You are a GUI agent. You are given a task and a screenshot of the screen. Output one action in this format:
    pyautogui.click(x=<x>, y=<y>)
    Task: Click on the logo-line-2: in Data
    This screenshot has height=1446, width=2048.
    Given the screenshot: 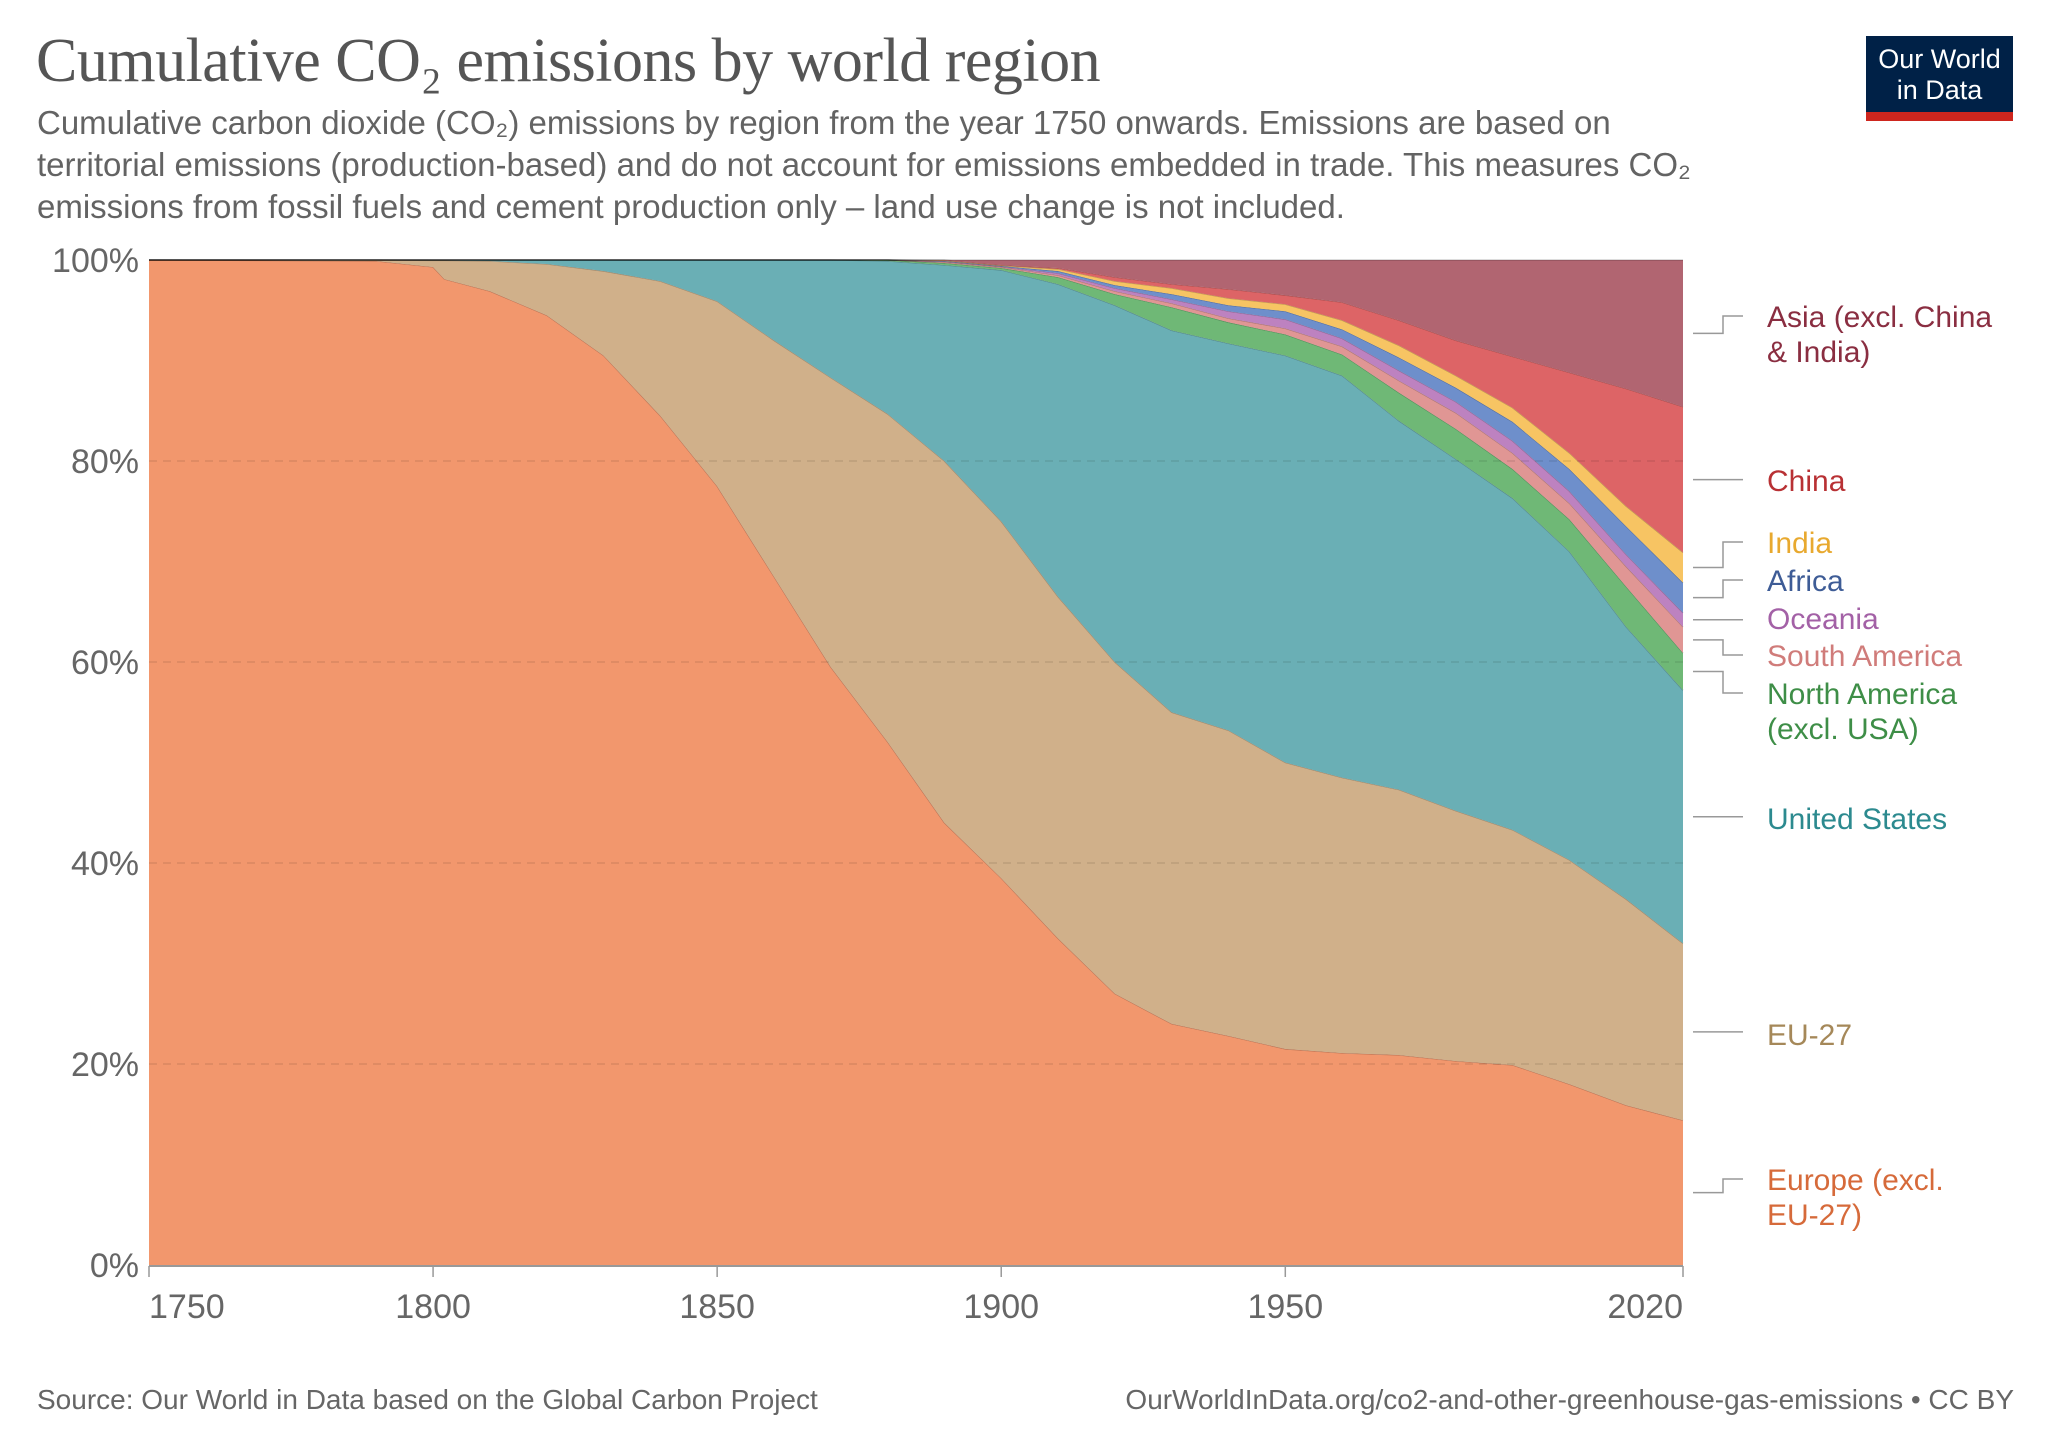 What is the action you would take?
    pyautogui.click(x=1939, y=90)
    